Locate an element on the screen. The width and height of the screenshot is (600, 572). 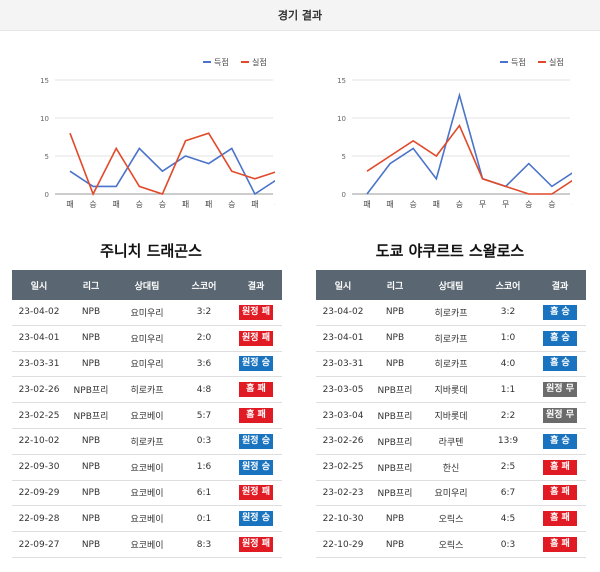
chart-left: 0 5 10 15 패 승 패 승 승 패 패 승 패 승 득점 실점 is located at coordinates (150, 130).